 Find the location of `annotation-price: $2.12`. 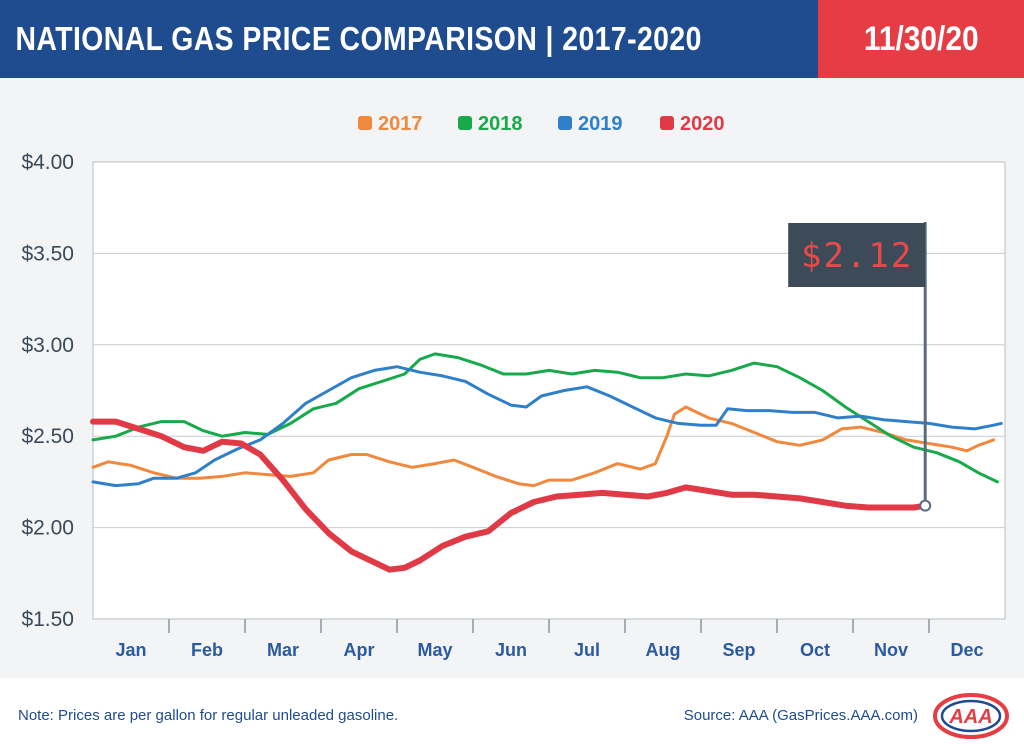

annotation-price: $2.12 is located at coordinates (857, 256).